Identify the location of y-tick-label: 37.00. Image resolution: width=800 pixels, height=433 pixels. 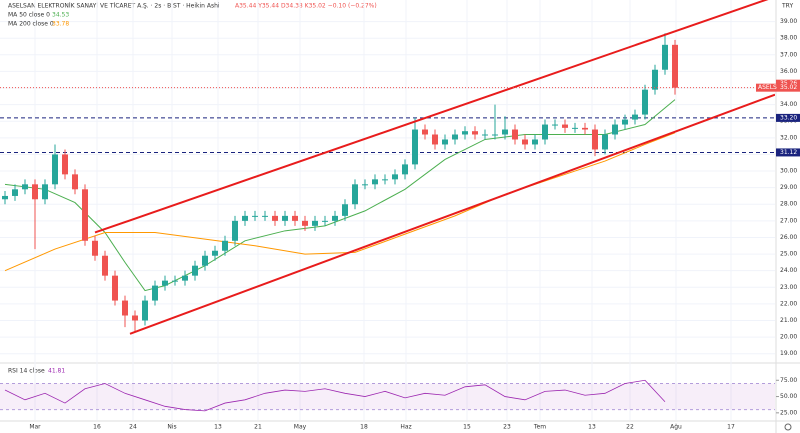
(788, 54).